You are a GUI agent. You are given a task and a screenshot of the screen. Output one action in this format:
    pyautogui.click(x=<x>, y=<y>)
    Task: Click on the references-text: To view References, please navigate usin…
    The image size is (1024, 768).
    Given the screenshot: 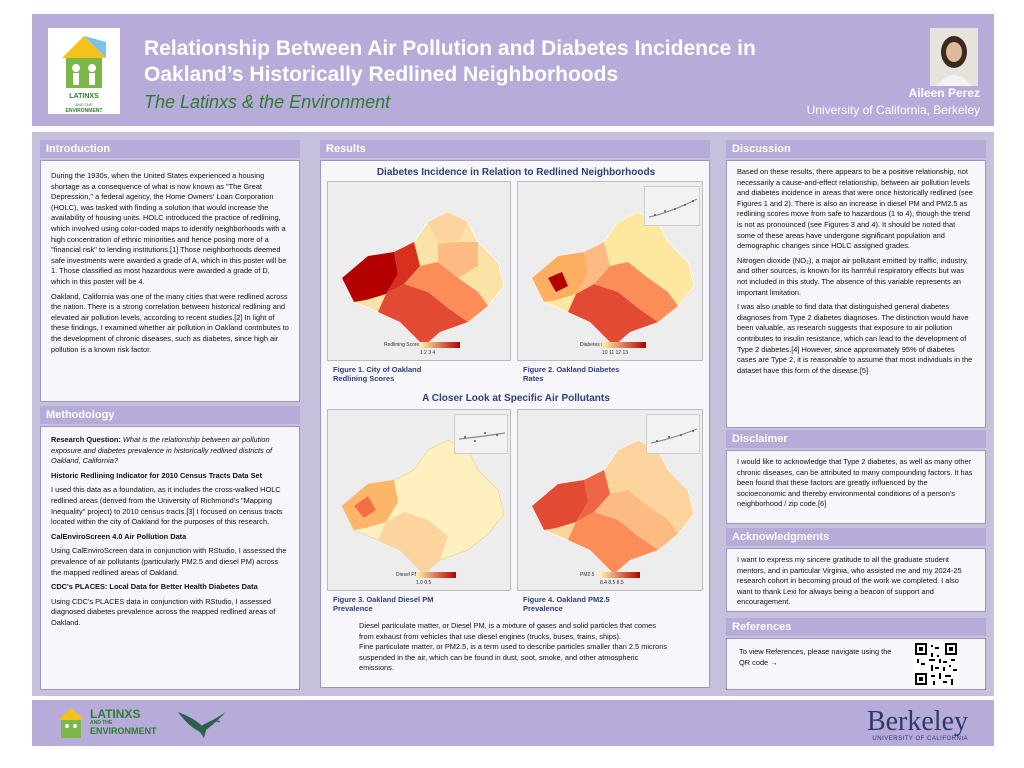 What is the action you would take?
    pyautogui.click(x=815, y=657)
    